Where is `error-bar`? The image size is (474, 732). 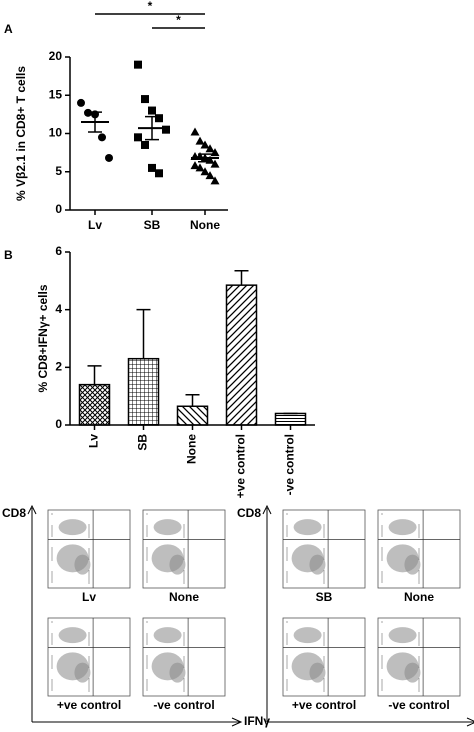 error-bar is located at coordinates (143, 333).